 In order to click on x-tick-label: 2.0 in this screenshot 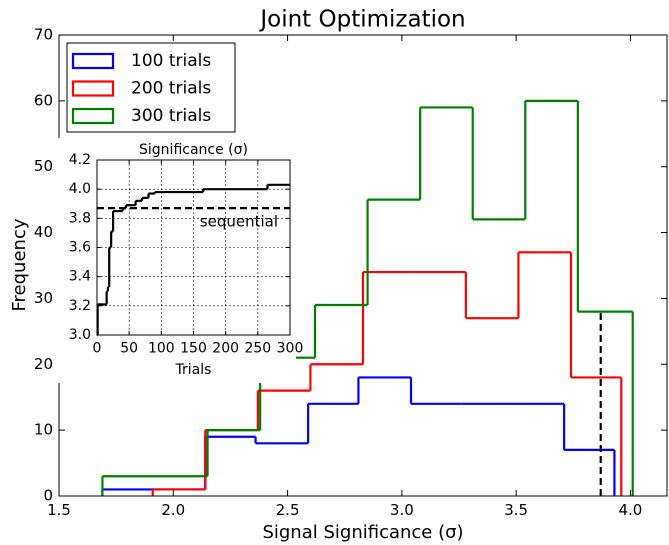, I will do `click(173, 510)`.